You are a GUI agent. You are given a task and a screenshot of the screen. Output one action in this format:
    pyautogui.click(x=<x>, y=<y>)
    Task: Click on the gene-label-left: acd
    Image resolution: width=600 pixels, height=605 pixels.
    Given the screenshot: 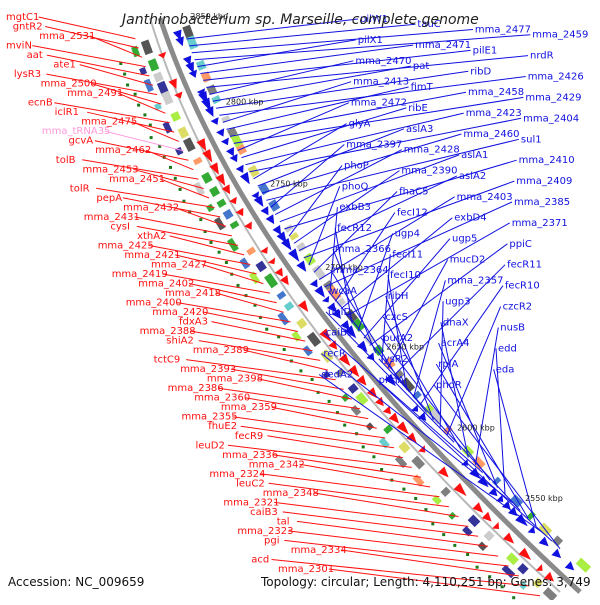 What is the action you would take?
    pyautogui.click(x=260, y=560)
    